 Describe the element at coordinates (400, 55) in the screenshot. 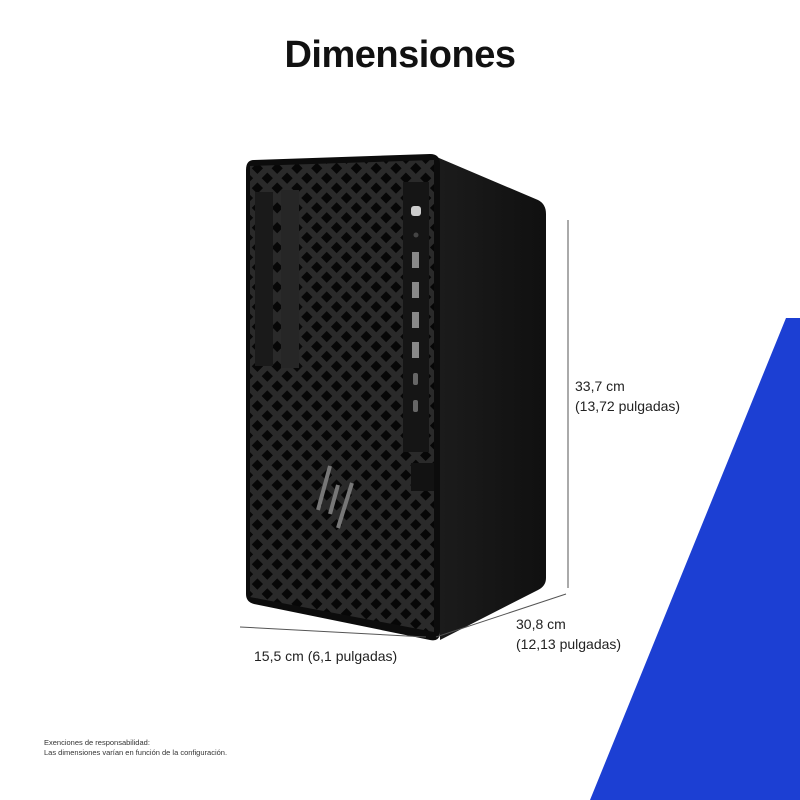

I see `page-title: Dimensiones` at that location.